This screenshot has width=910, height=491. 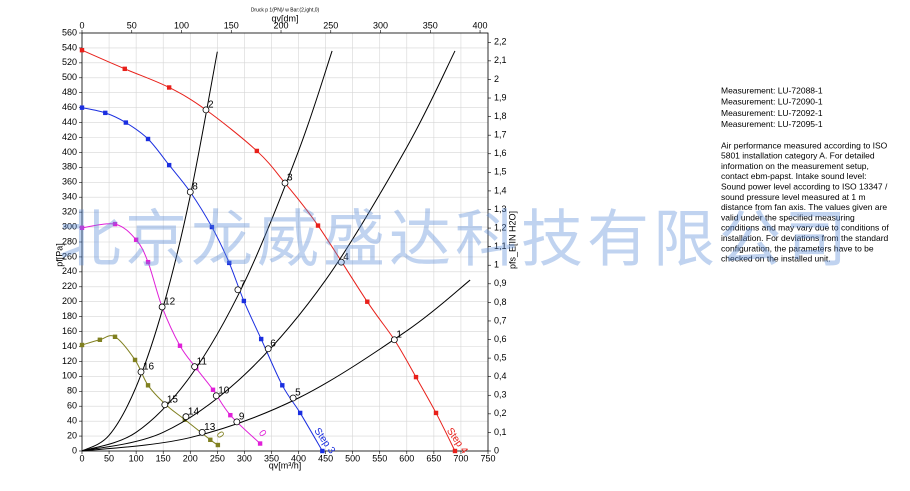 What do you see at coordinates (69, 241) in the screenshot?
I see `y-tick-label: 280` at bounding box center [69, 241].